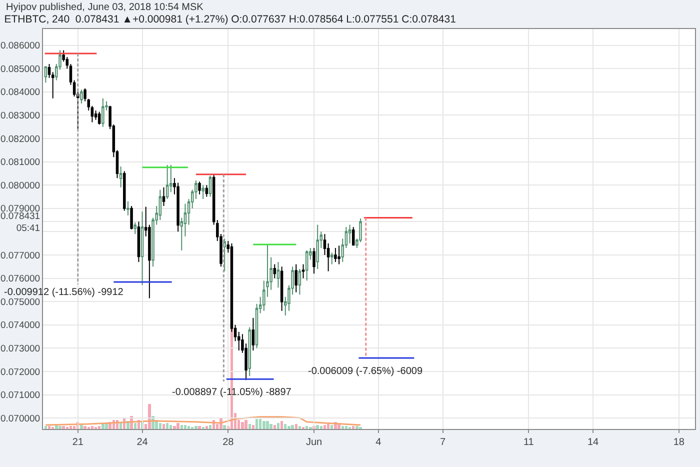 The width and height of the screenshot is (700, 467). What do you see at coordinates (20, 326) in the screenshot?
I see `y-tick-label: 0.074000` at bounding box center [20, 326].